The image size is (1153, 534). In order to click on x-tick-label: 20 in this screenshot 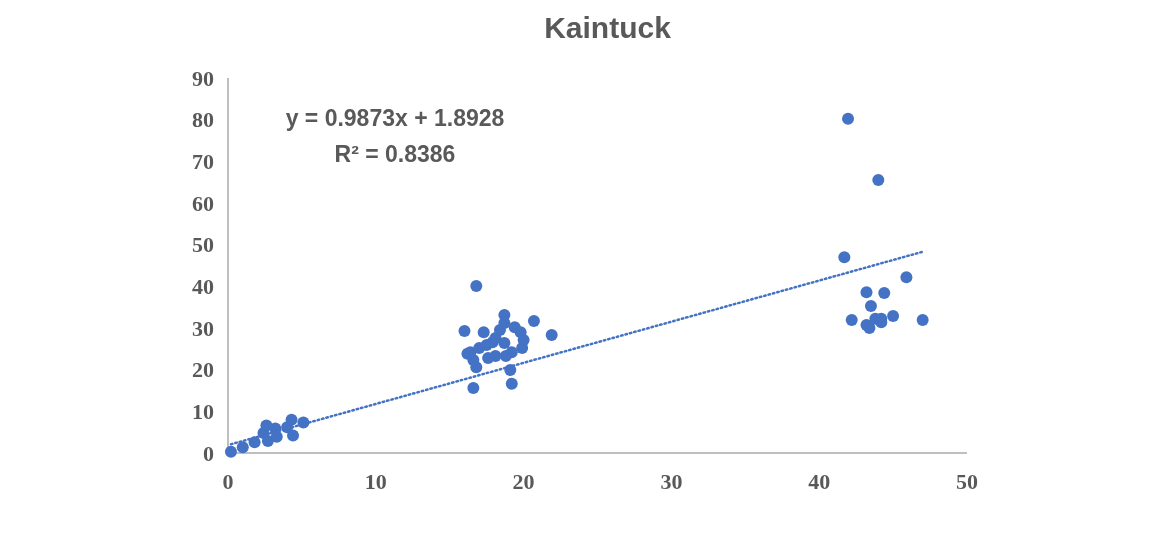, I will do `click(523, 481)`.